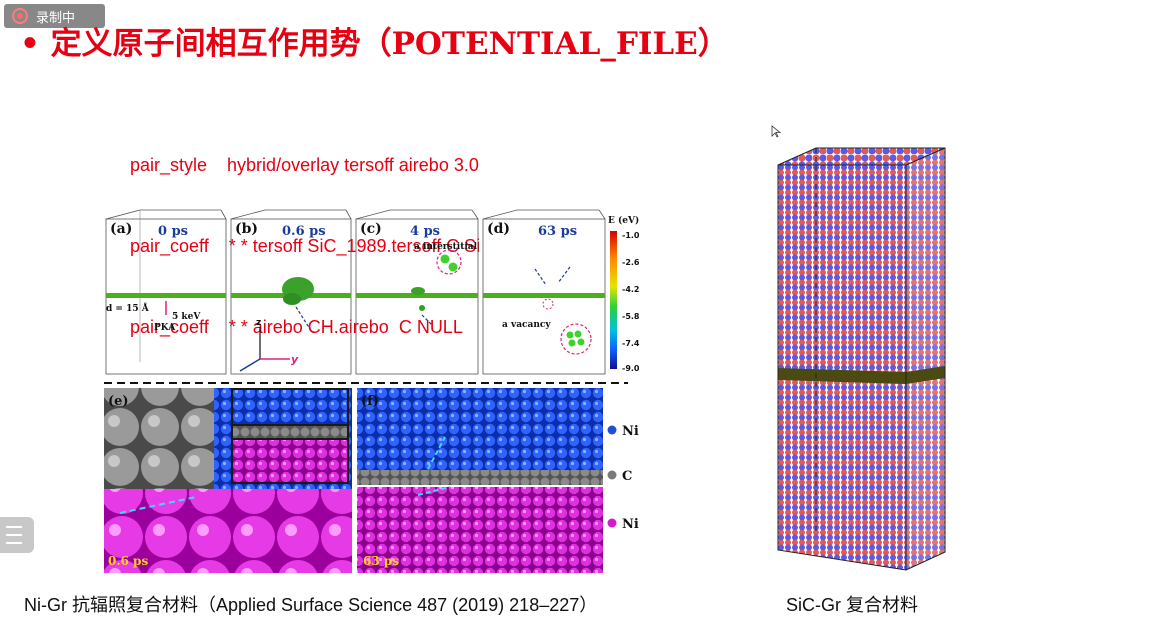 The width and height of the screenshot is (1156, 633). I want to click on colorbar-tick: -9.0, so click(631, 368).